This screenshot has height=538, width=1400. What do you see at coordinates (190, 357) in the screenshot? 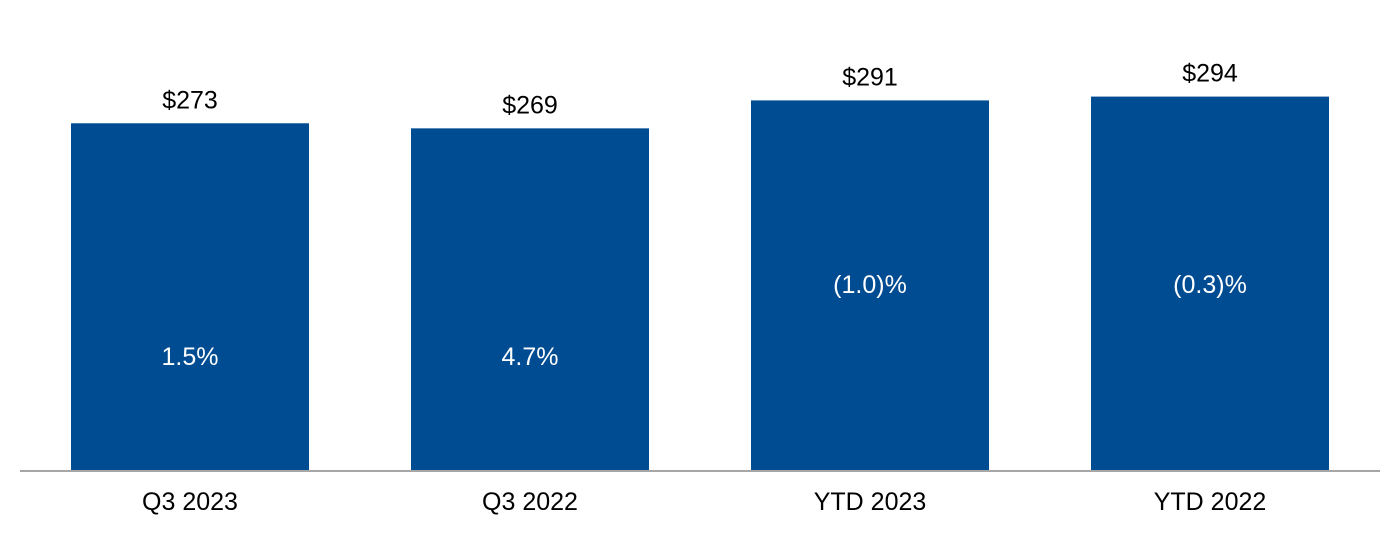
I see `growth-label: 1.5%` at bounding box center [190, 357].